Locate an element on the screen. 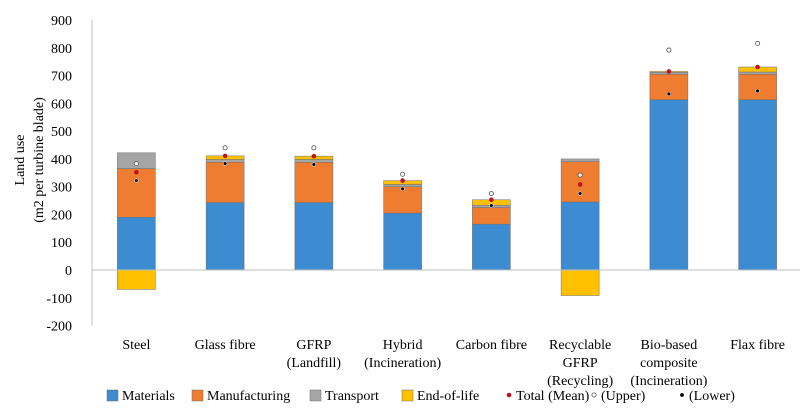 This screenshot has width=802, height=410. legend-swatch-transport is located at coordinates (315, 395).